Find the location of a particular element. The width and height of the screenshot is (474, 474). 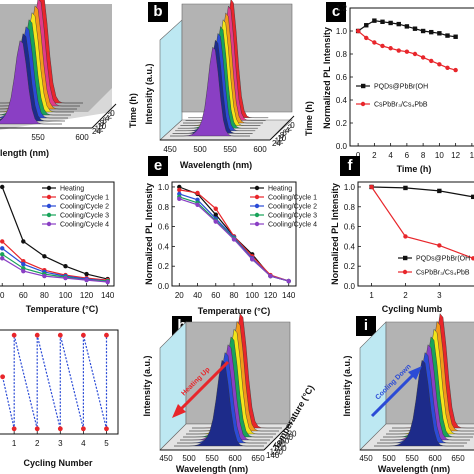

panel-i-ylabel: Intensity (a.u.) is located at coordinates (347, 385).